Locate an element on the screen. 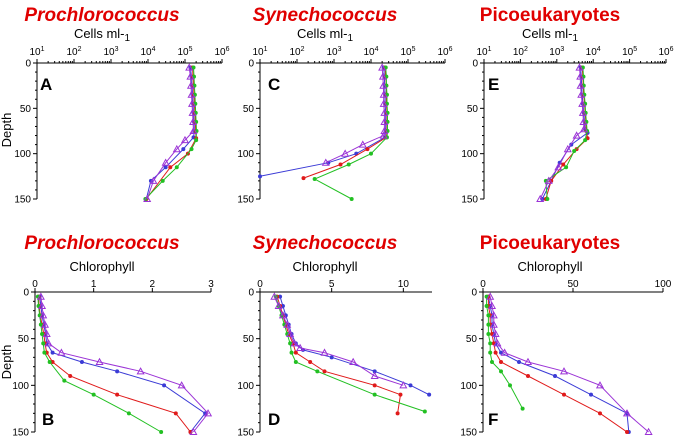 Image resolution: width=677 pixels, height=437 pixels. panel-label-e: E is located at coordinates (493, 84).